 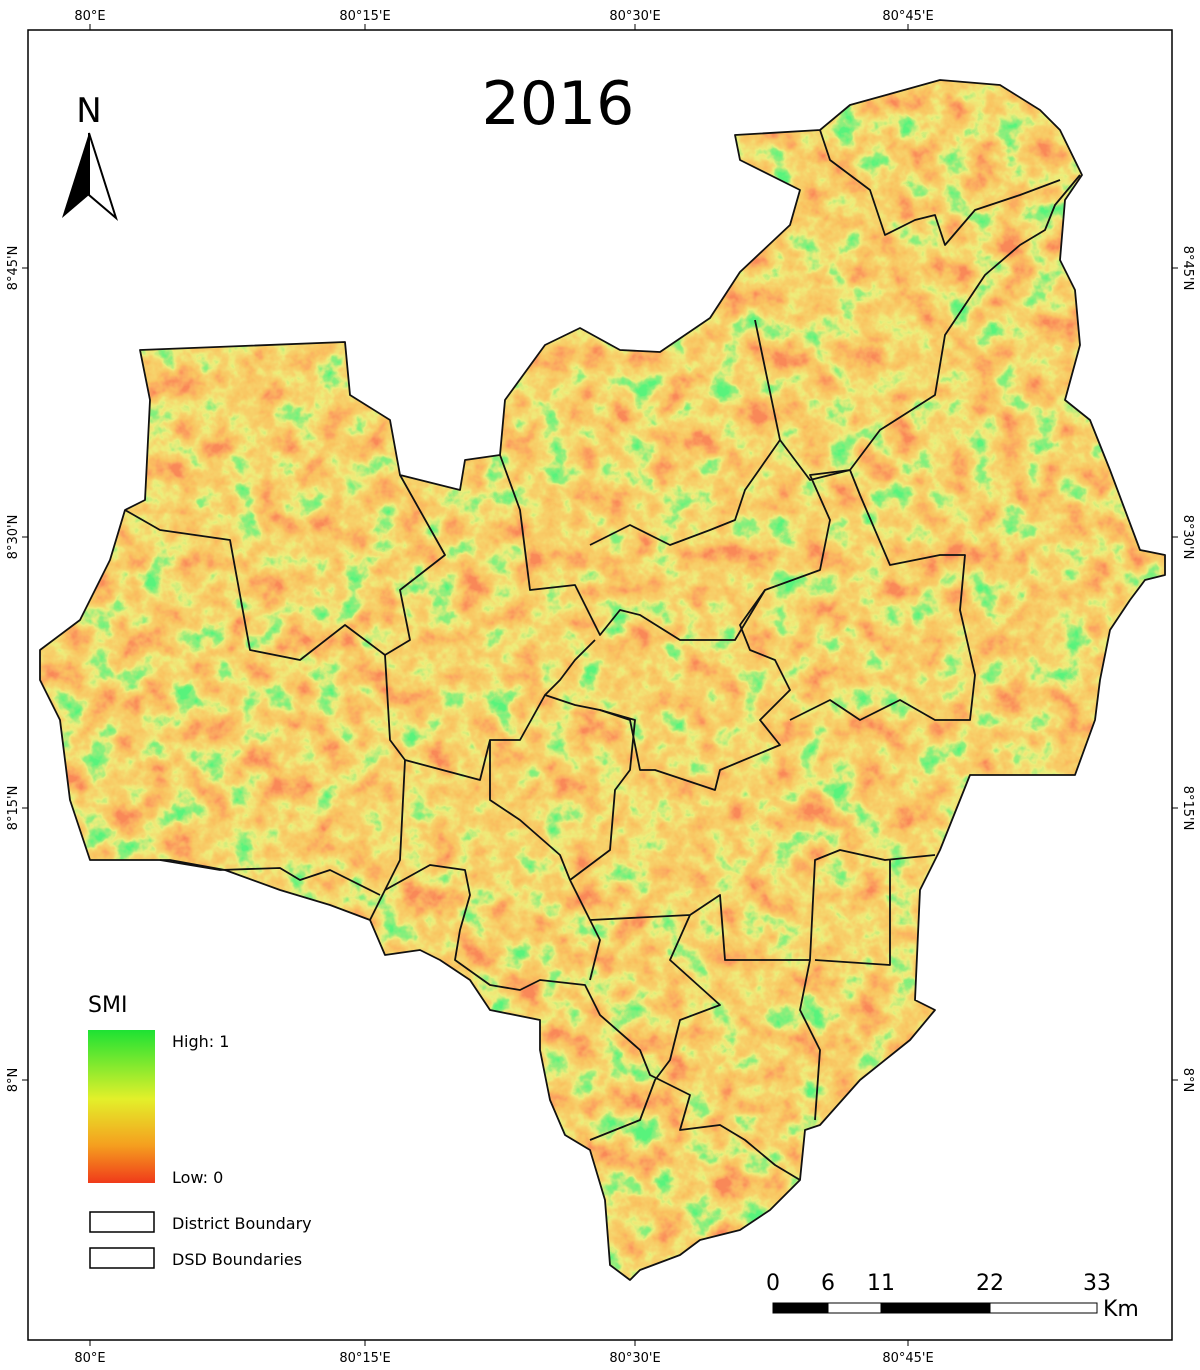 I want to click on scale-label: 33, so click(x=1097, y=1283).